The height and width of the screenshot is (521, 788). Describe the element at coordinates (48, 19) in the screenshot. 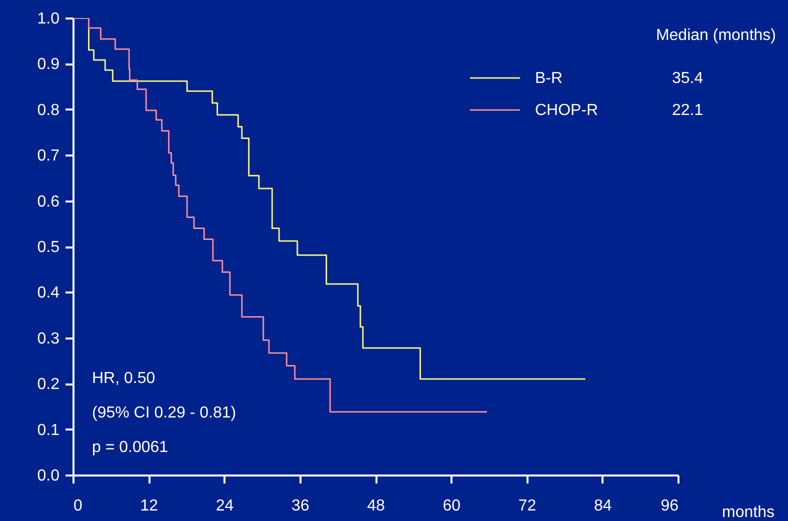

I see `y-tick-label: 1.0` at that location.